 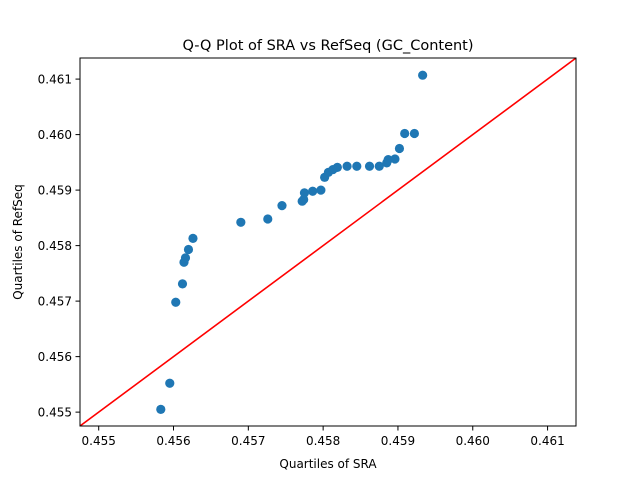 I want to click on y-tick-label: 0.456, so click(x=55, y=357).